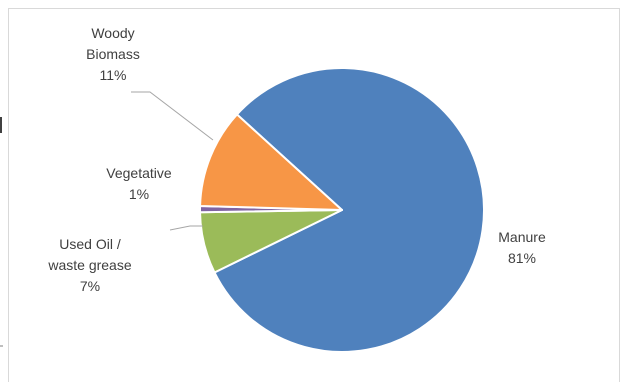  I want to click on slice-category-label: Biomass, so click(113, 54).